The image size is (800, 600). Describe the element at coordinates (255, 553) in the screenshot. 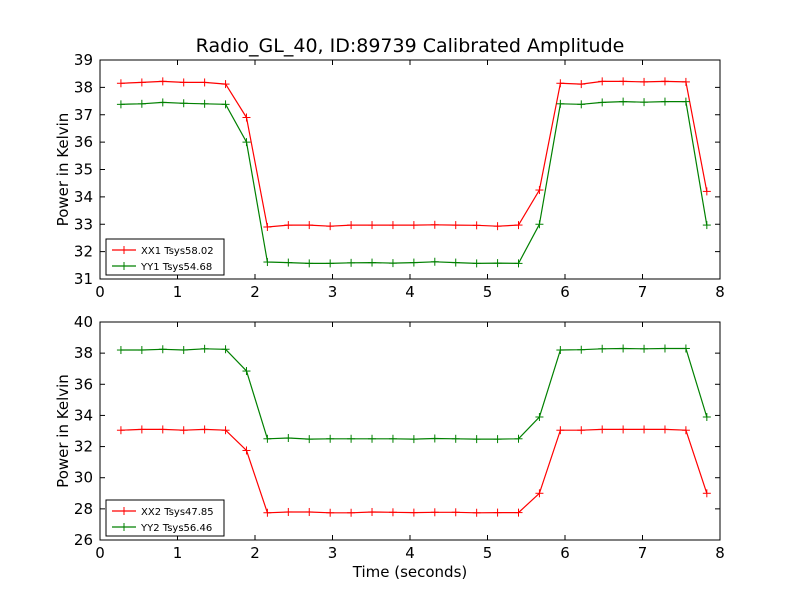

I see `x-tick-label: 2` at that location.